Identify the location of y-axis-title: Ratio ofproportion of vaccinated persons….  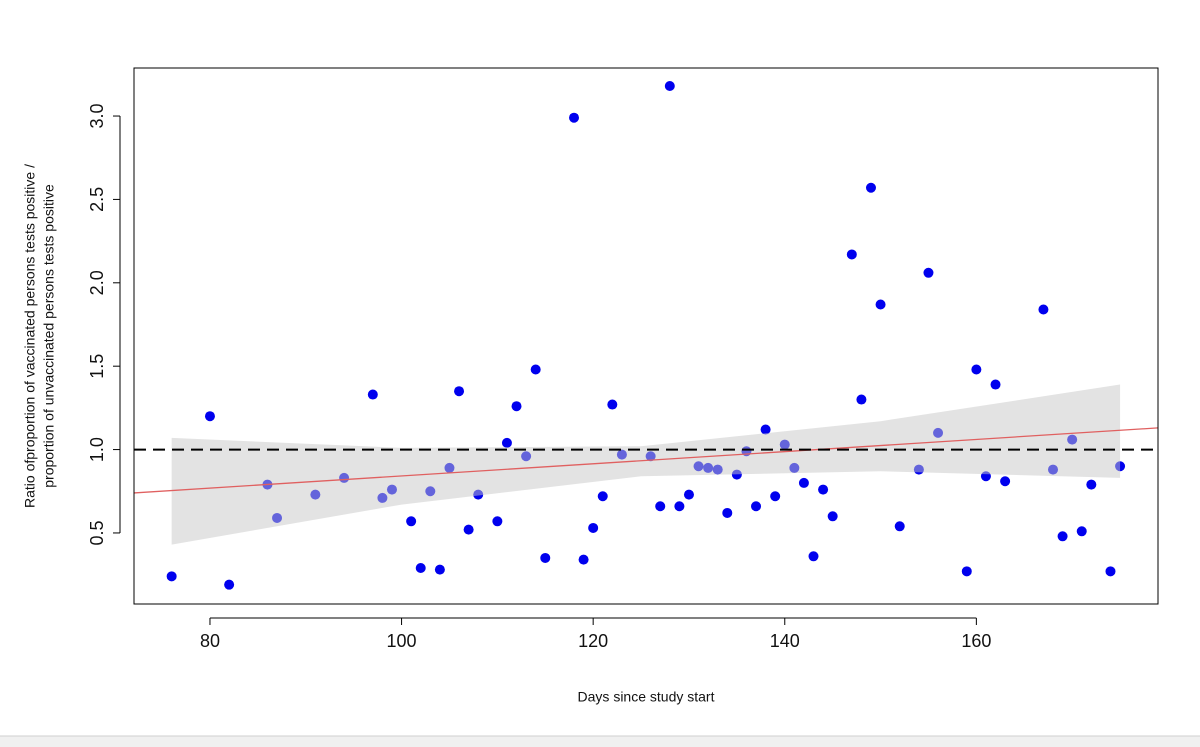
(30, 336).